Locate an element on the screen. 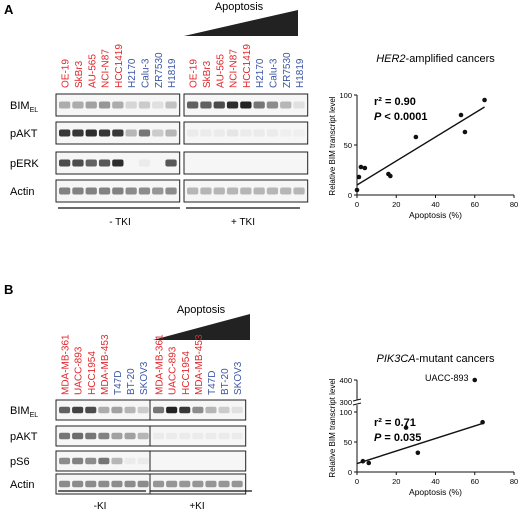  blot-row-label: pAKT is located at coordinates (24, 437).